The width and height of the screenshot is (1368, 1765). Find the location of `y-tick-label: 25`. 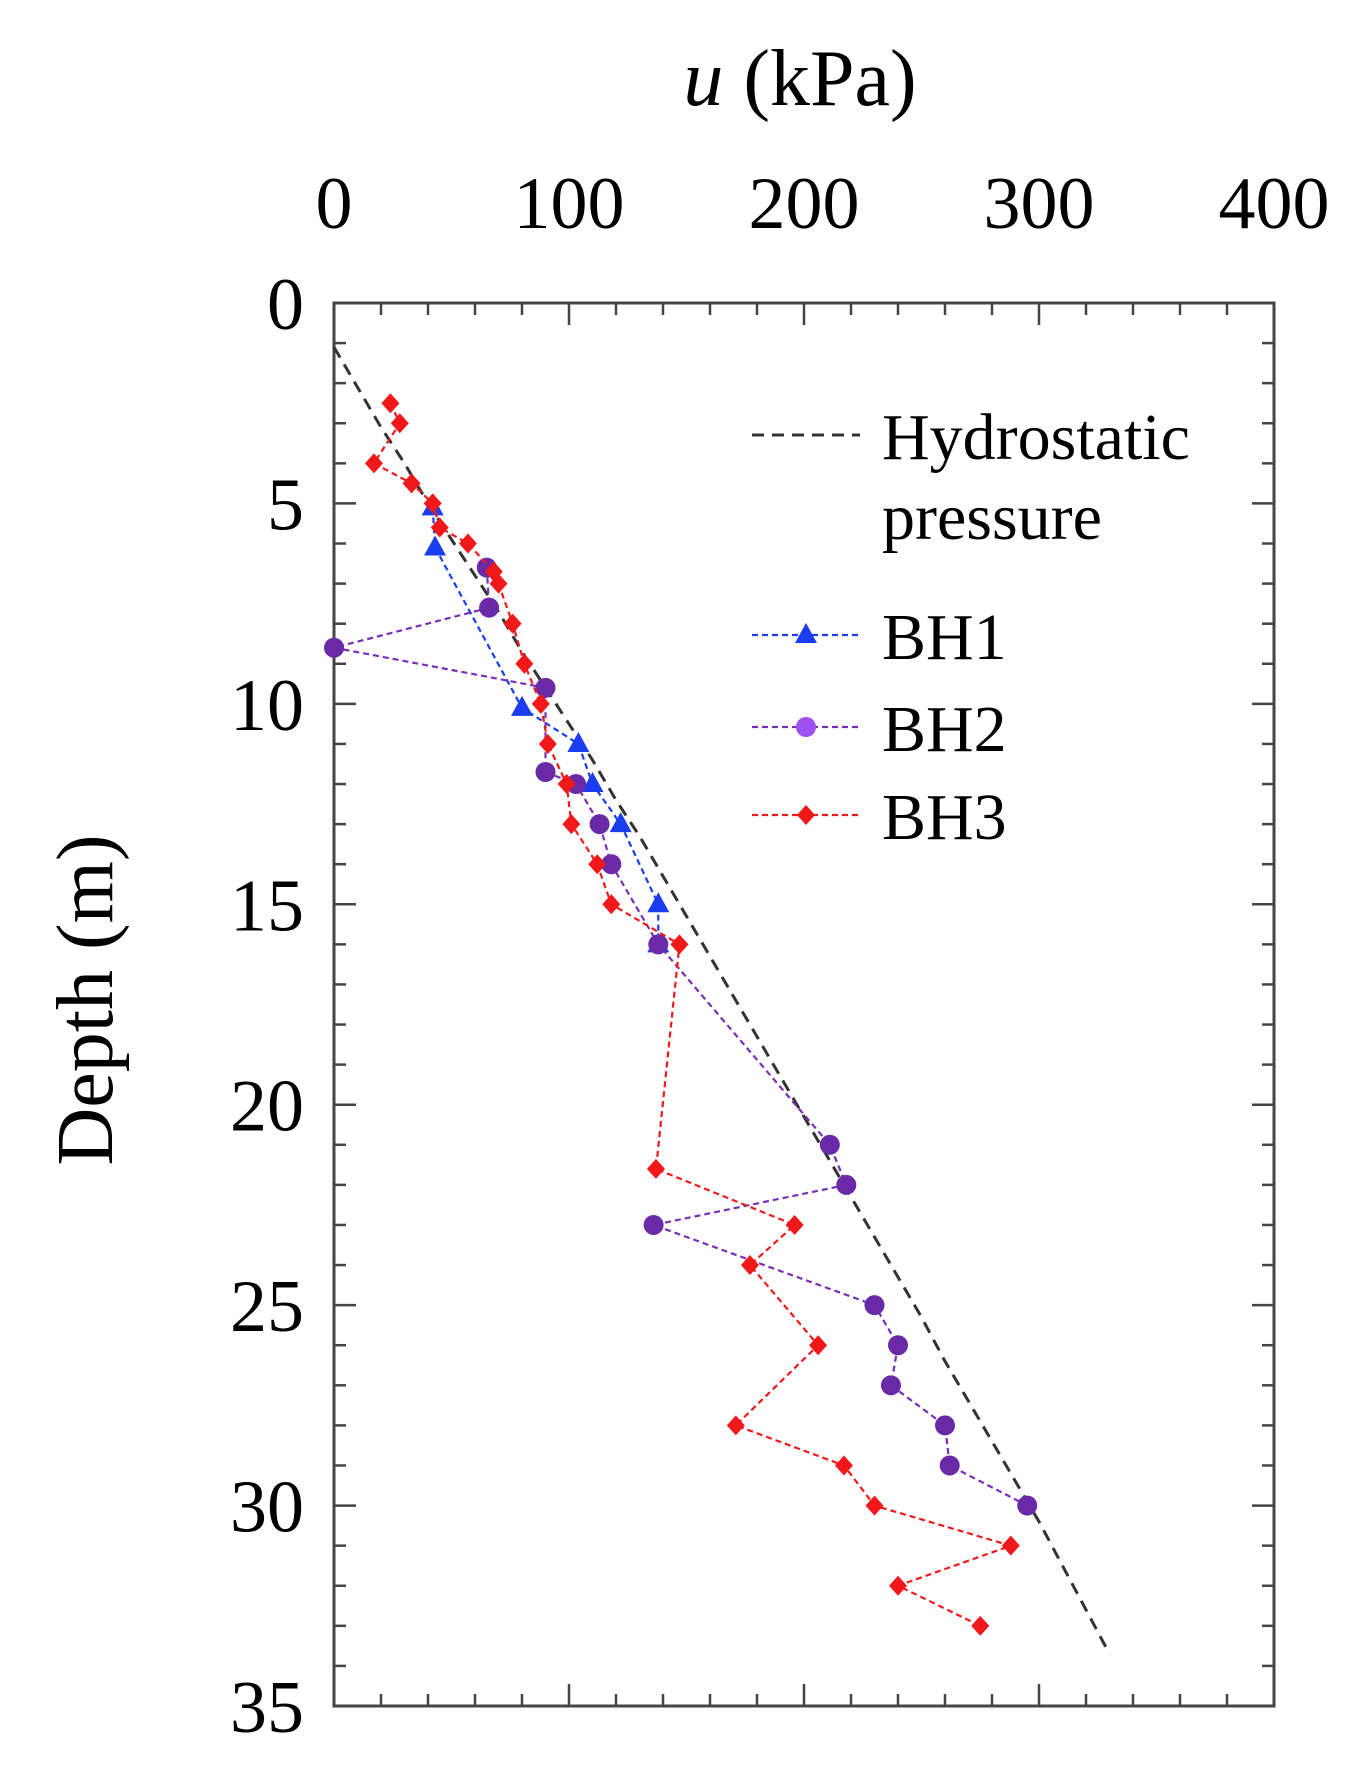

y-tick-label: 25 is located at coordinates (267, 1307).